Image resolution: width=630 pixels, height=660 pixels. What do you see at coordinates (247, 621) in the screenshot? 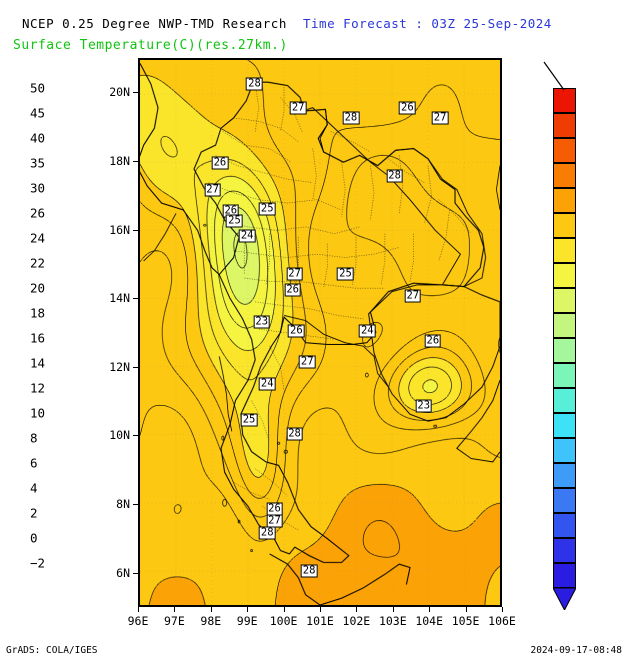
I see `x-axis-tick-label: 99E` at bounding box center [247, 621].